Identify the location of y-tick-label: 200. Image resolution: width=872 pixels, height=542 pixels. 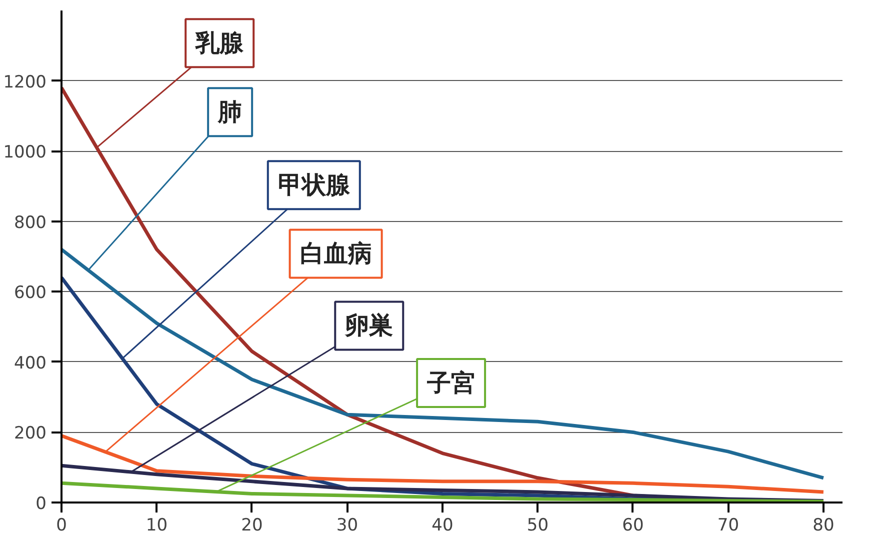
(30, 434).